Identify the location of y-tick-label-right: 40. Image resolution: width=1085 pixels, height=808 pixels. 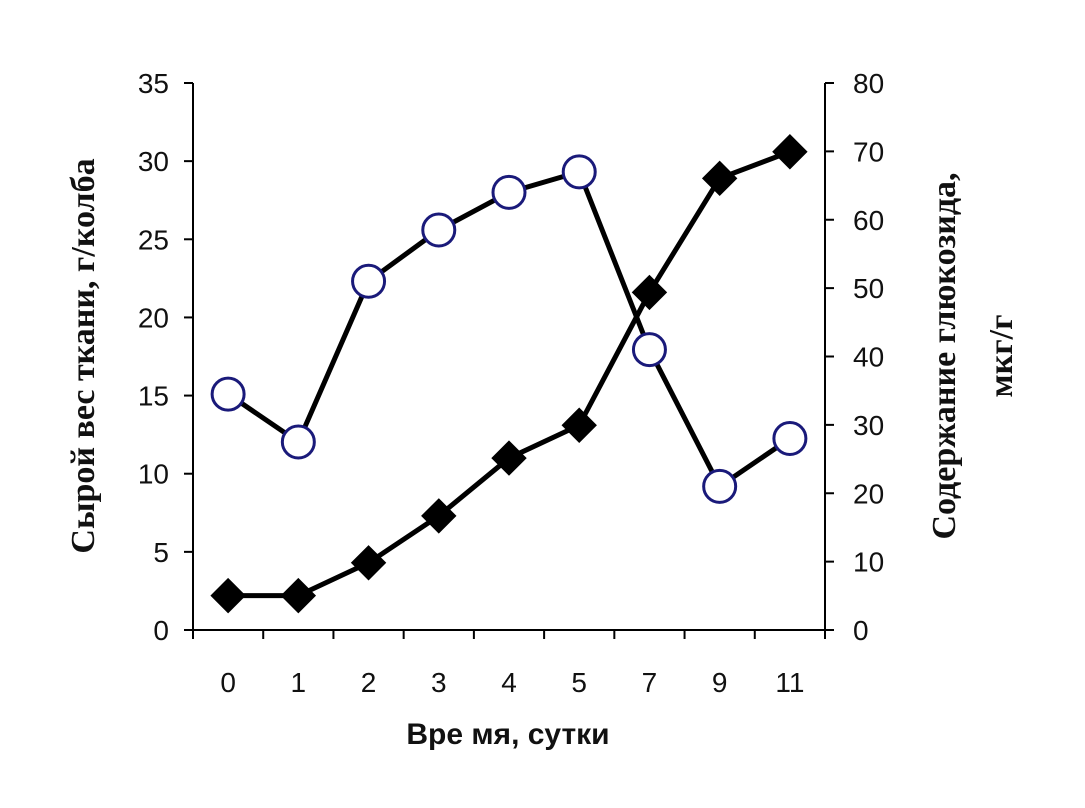
(868, 357).